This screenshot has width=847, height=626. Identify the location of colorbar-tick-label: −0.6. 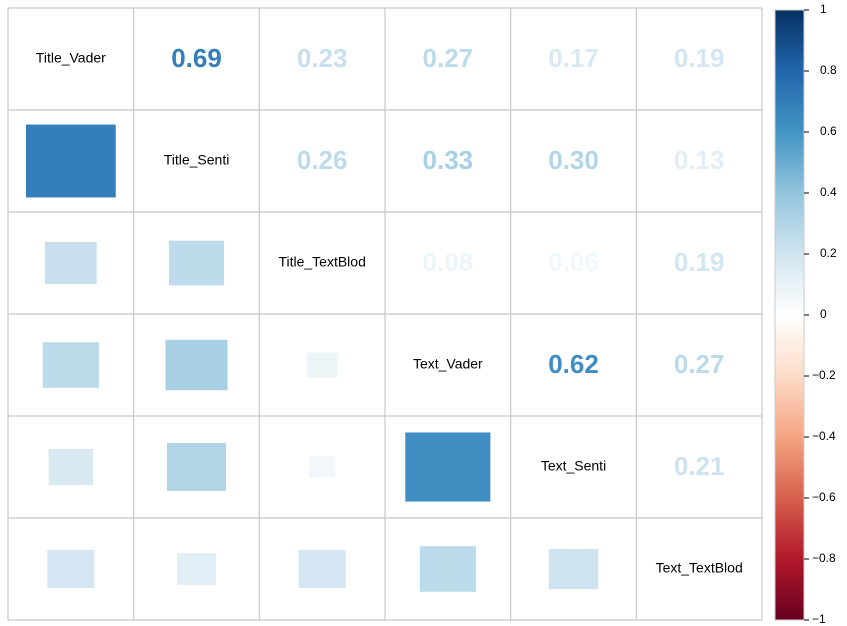
(824, 497).